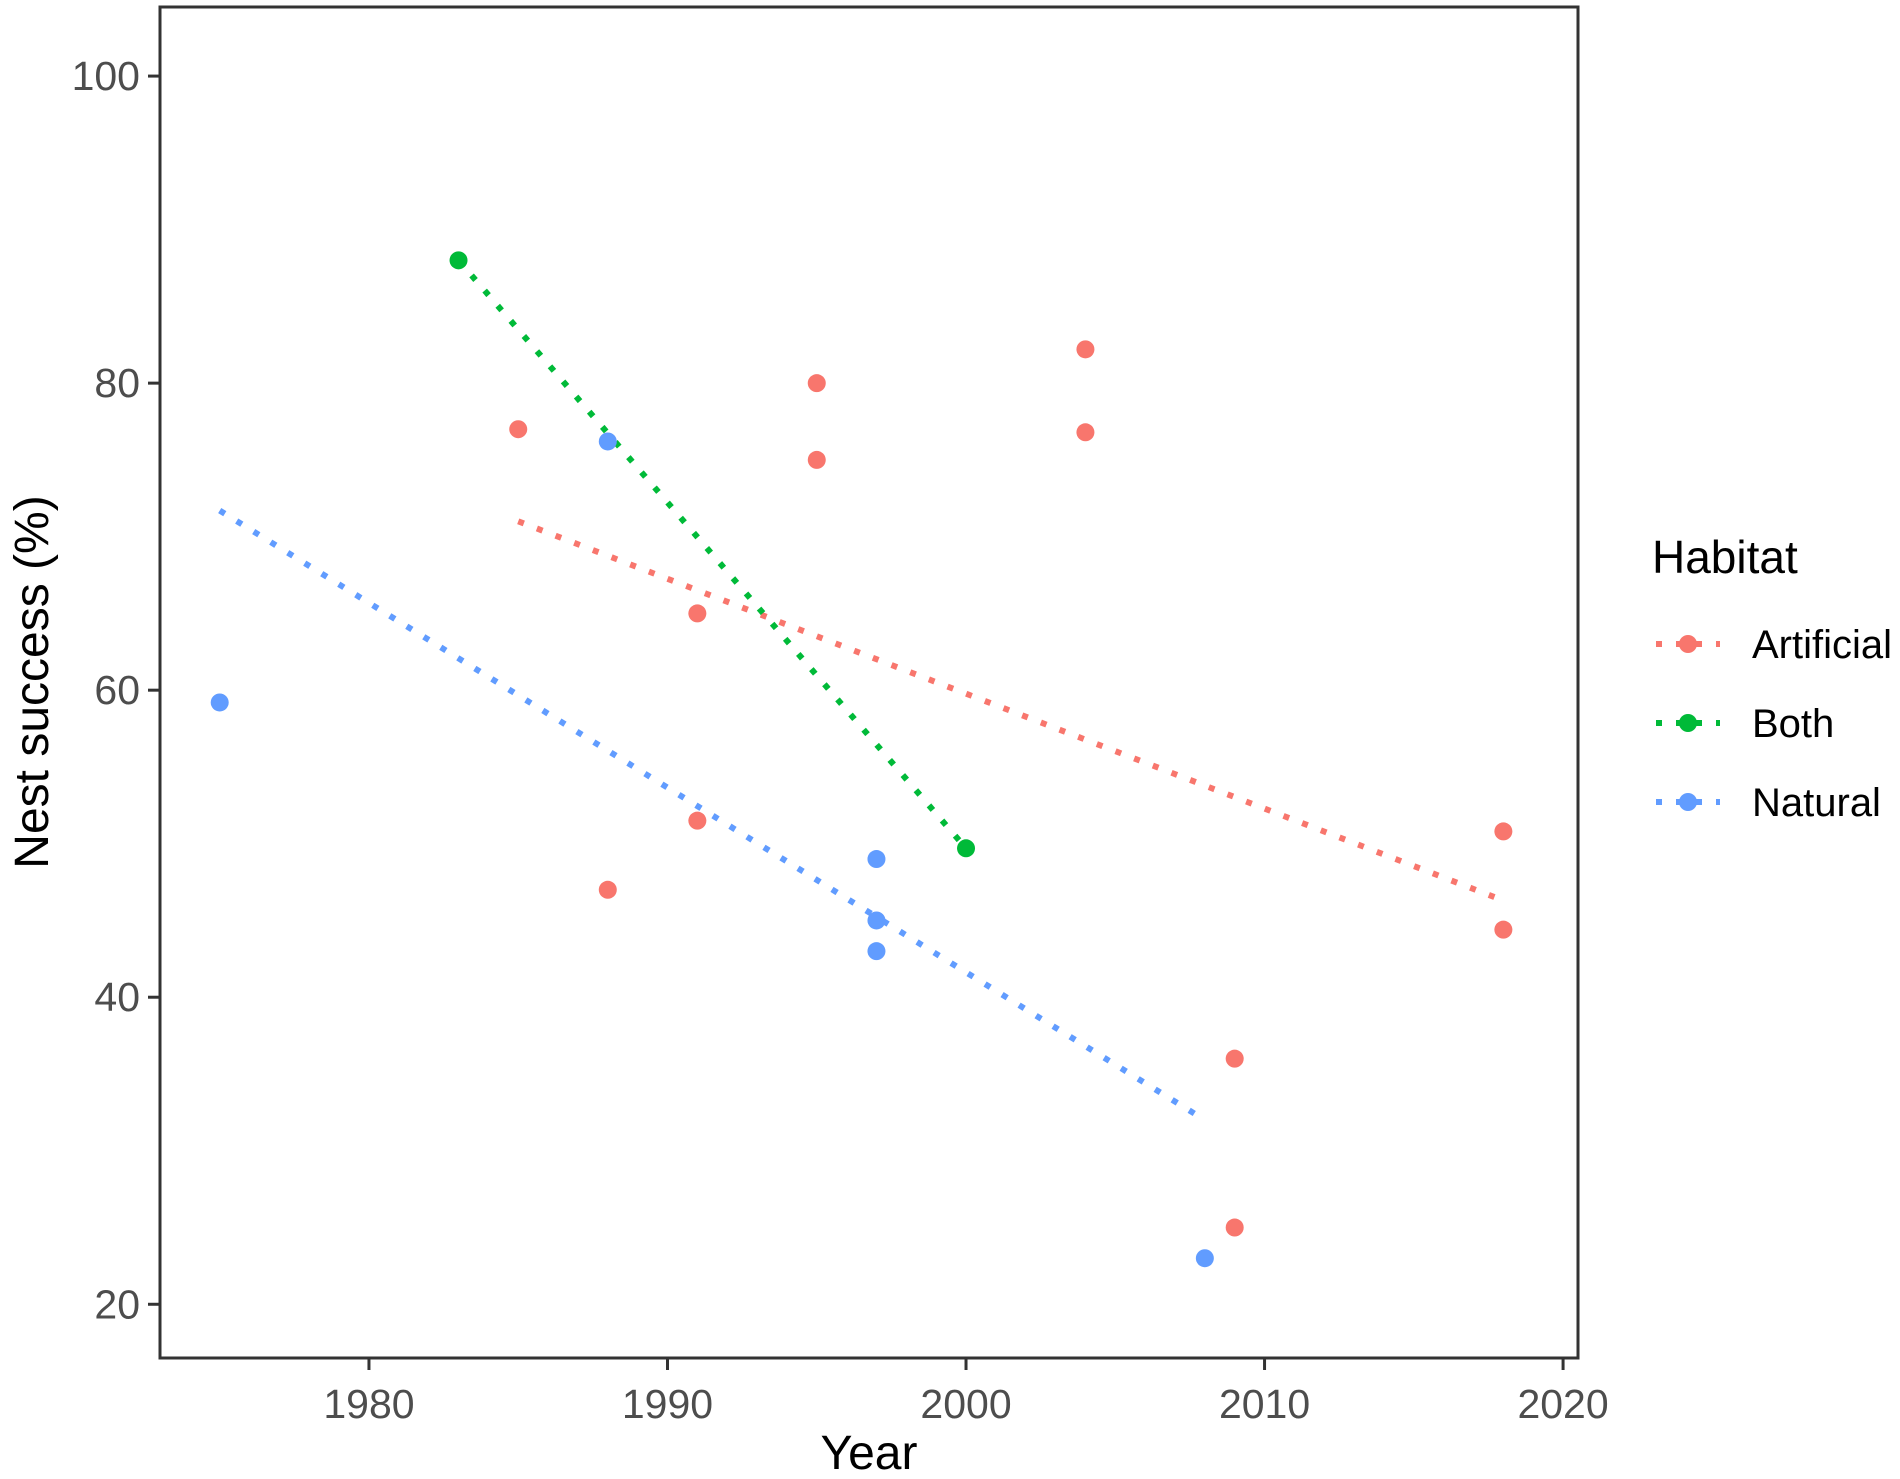 Image resolution: width=1900 pixels, height=1479 pixels. I want to click on y-tick-label-20: 20, so click(117, 1304).